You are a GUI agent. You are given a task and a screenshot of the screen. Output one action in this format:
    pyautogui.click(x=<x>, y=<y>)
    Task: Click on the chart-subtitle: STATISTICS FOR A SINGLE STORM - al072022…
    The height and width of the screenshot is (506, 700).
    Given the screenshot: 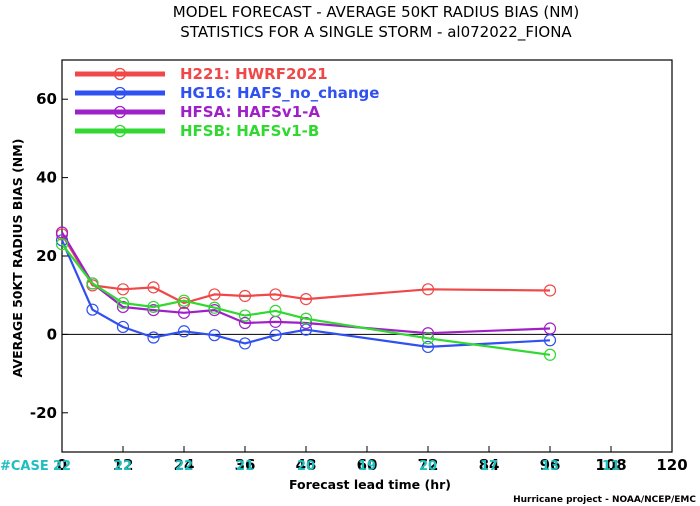 What is the action you would take?
    pyautogui.click(x=376, y=32)
    